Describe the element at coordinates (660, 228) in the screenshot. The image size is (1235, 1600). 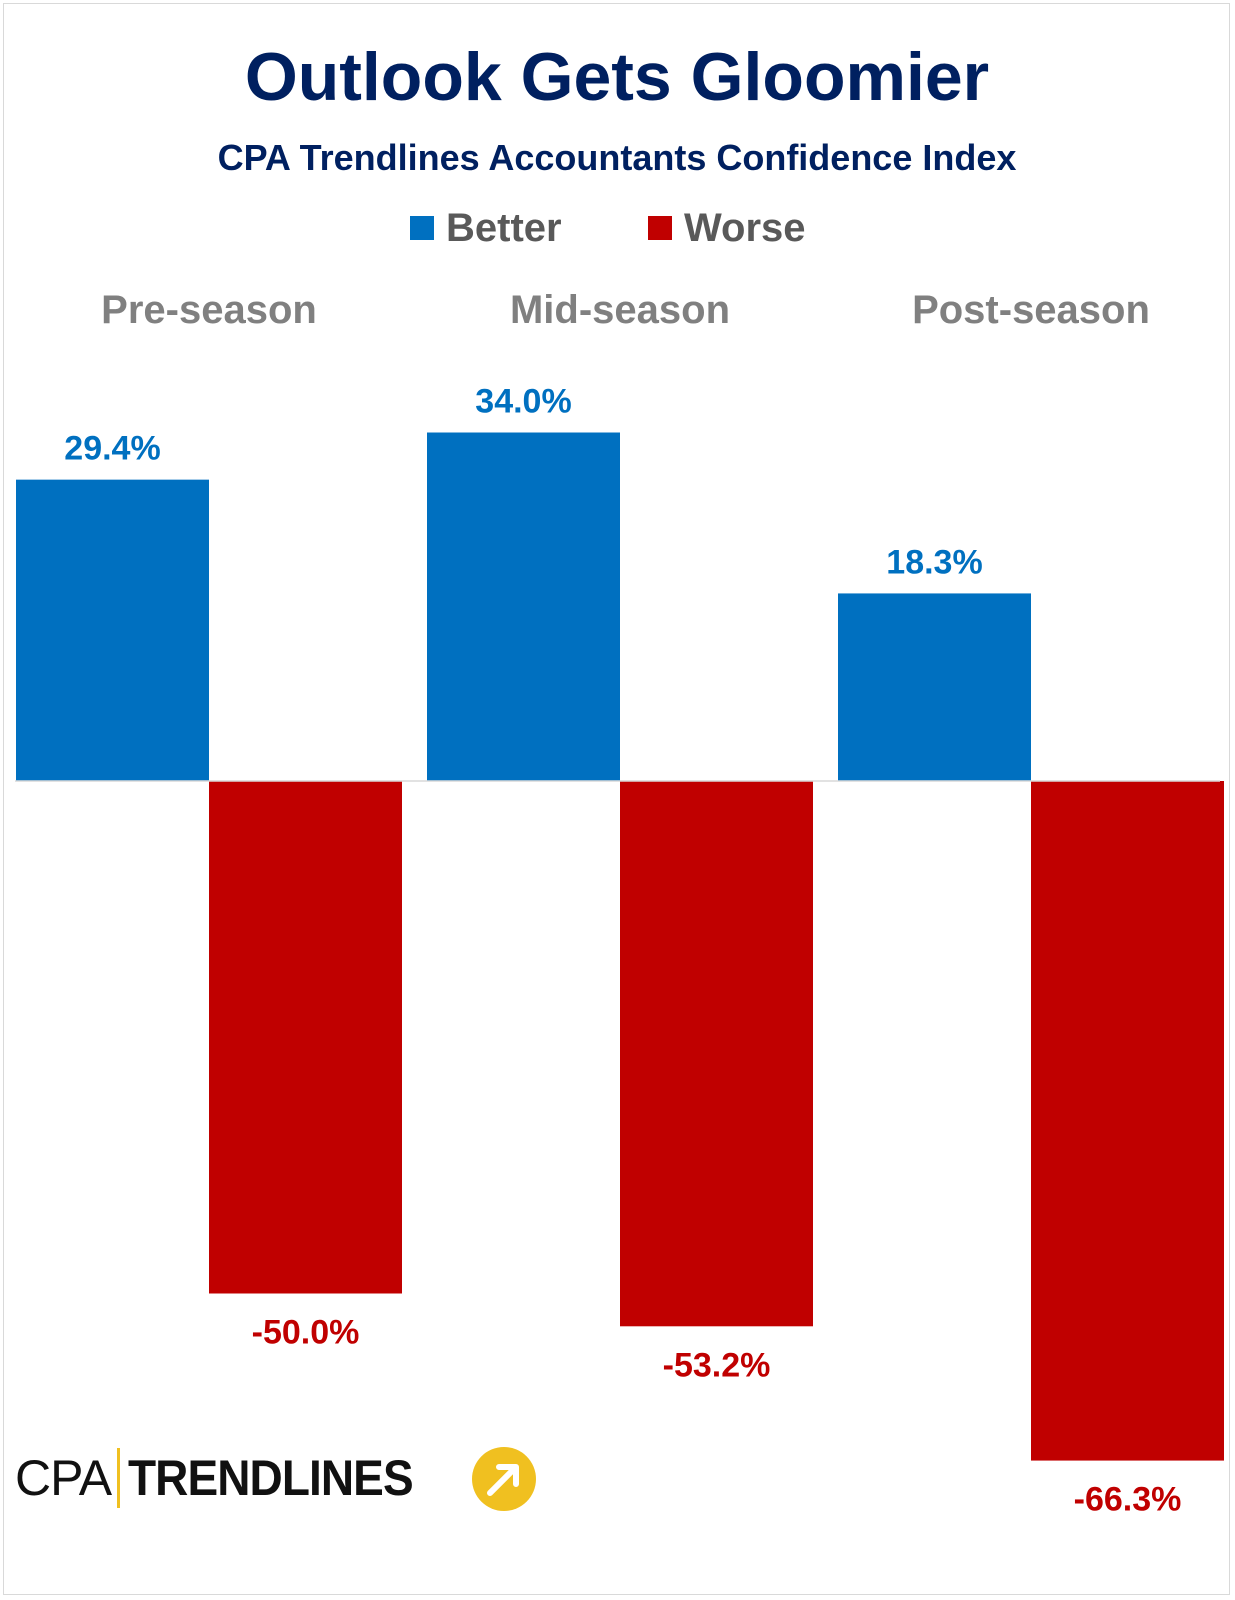
I see `legend-swatch-worse` at that location.